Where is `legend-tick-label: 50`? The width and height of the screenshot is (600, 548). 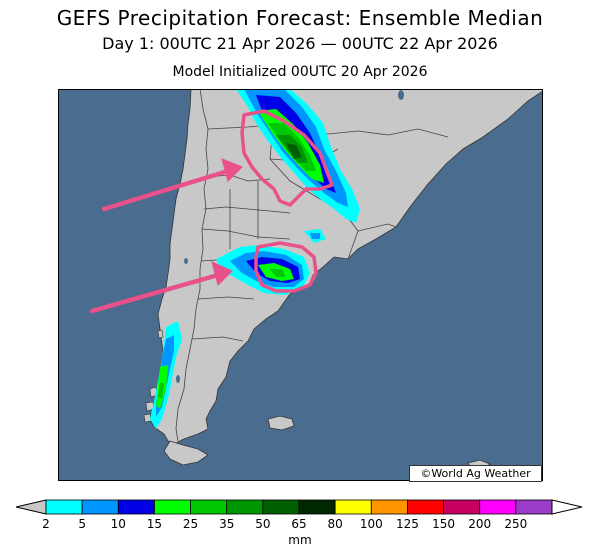 legend-tick-label: 50 is located at coordinates (262, 524).